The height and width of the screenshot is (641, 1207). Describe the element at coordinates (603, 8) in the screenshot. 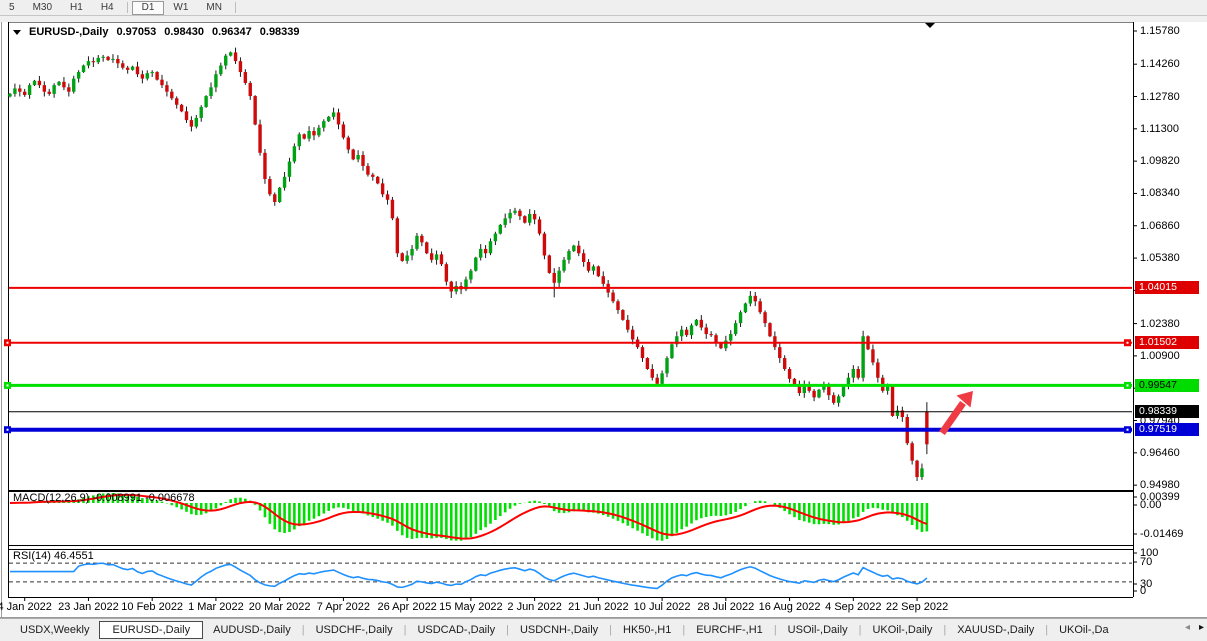

I see `timeframe-toolbar: 5 M30 H1 H4 D1 W1 MN` at that location.